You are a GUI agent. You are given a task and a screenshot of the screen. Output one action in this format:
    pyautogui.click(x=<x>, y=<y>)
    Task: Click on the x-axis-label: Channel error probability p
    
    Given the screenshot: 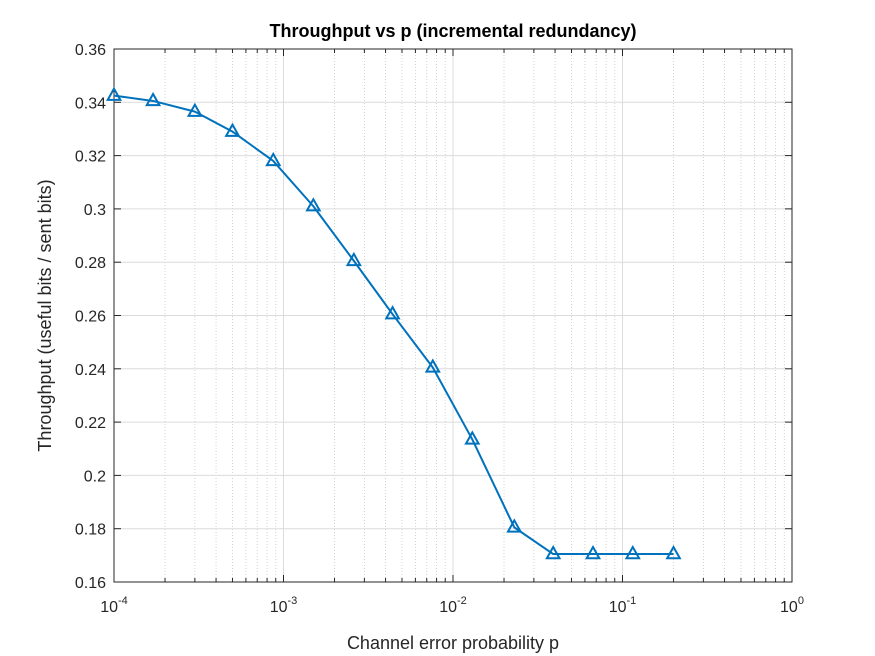 What is the action you would take?
    pyautogui.click(x=453, y=643)
    